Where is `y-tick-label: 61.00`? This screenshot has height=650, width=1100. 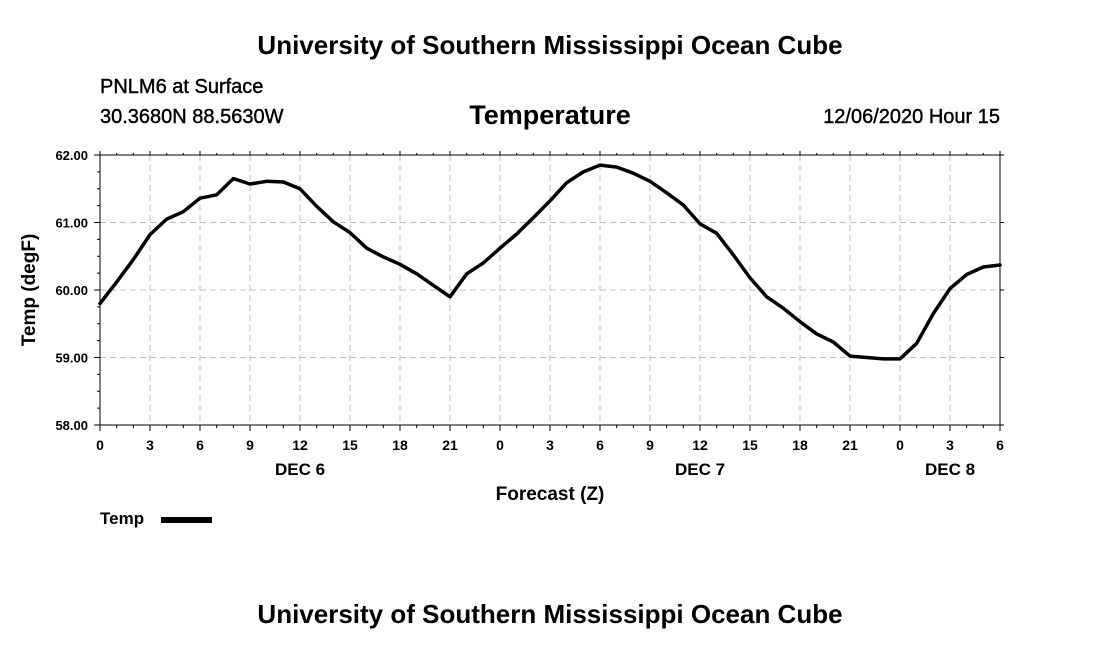
y-tick-label: 61.00 is located at coordinates (71, 223).